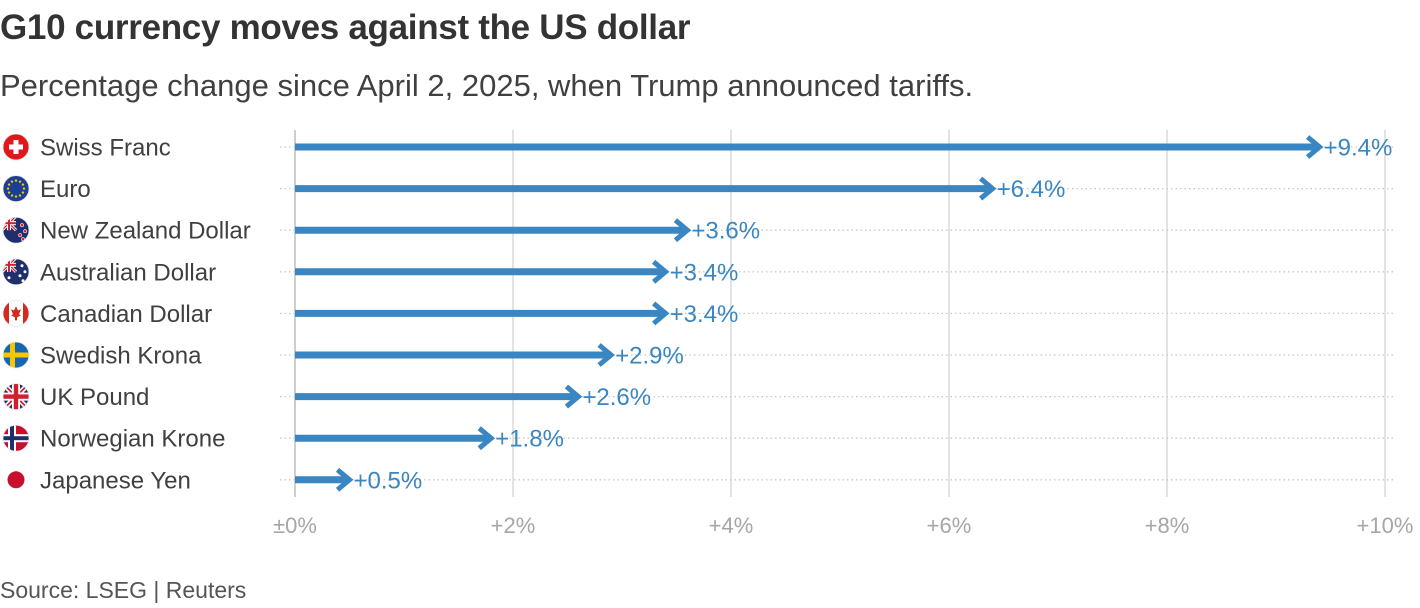 This screenshot has width=1420, height=608. What do you see at coordinates (16, 480) in the screenshot?
I see `japan-flag-icon` at bounding box center [16, 480].